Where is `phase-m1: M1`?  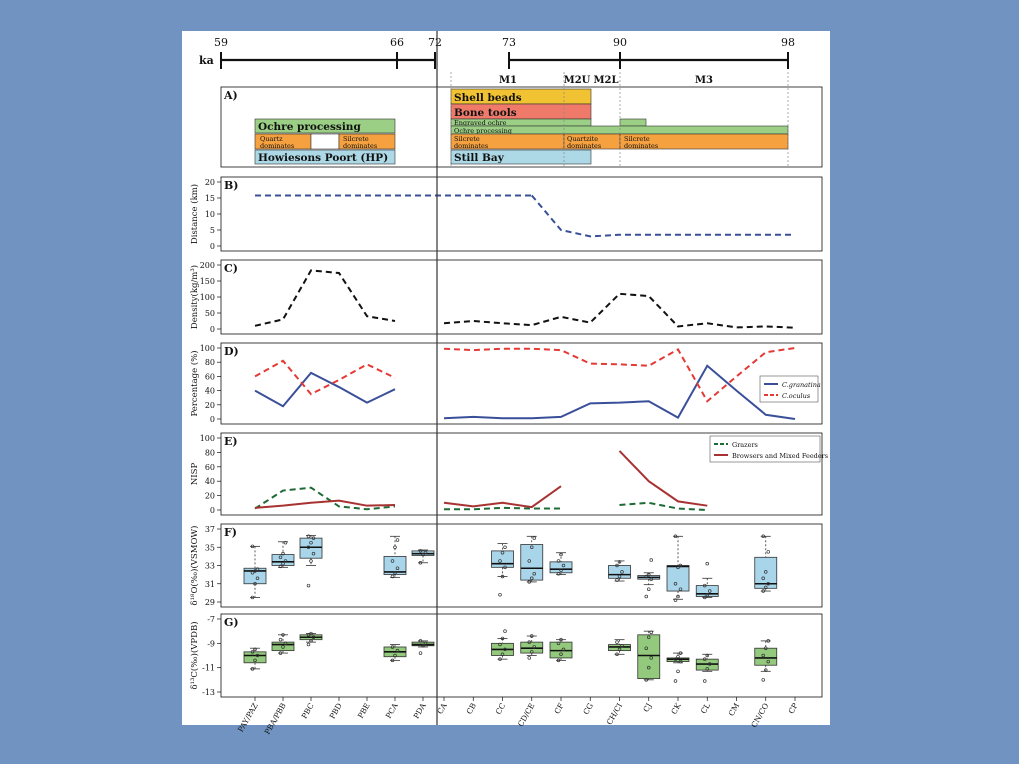 phase-m1: M1 is located at coordinates (508, 80).